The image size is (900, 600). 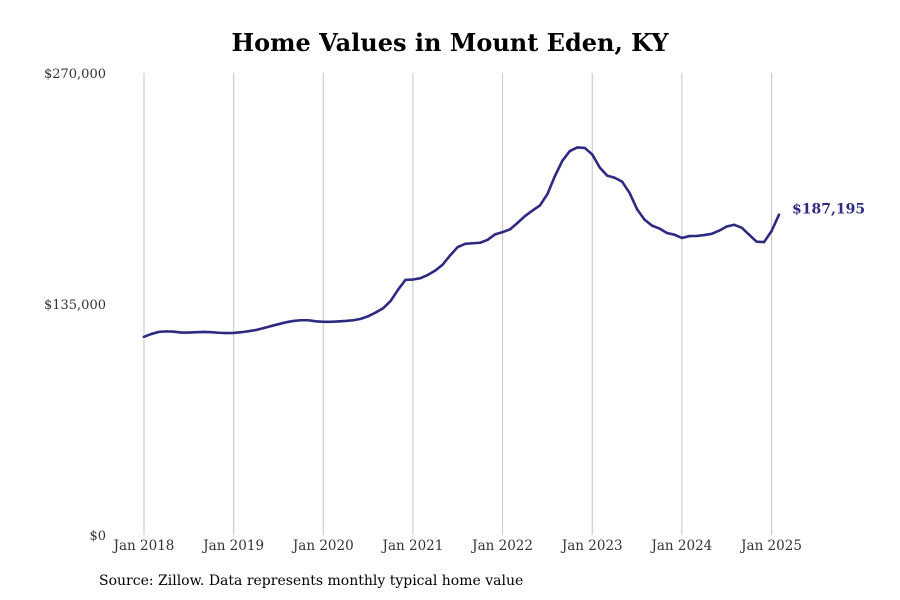 I want to click on end-label-layer: $187,195, so click(x=828, y=210).